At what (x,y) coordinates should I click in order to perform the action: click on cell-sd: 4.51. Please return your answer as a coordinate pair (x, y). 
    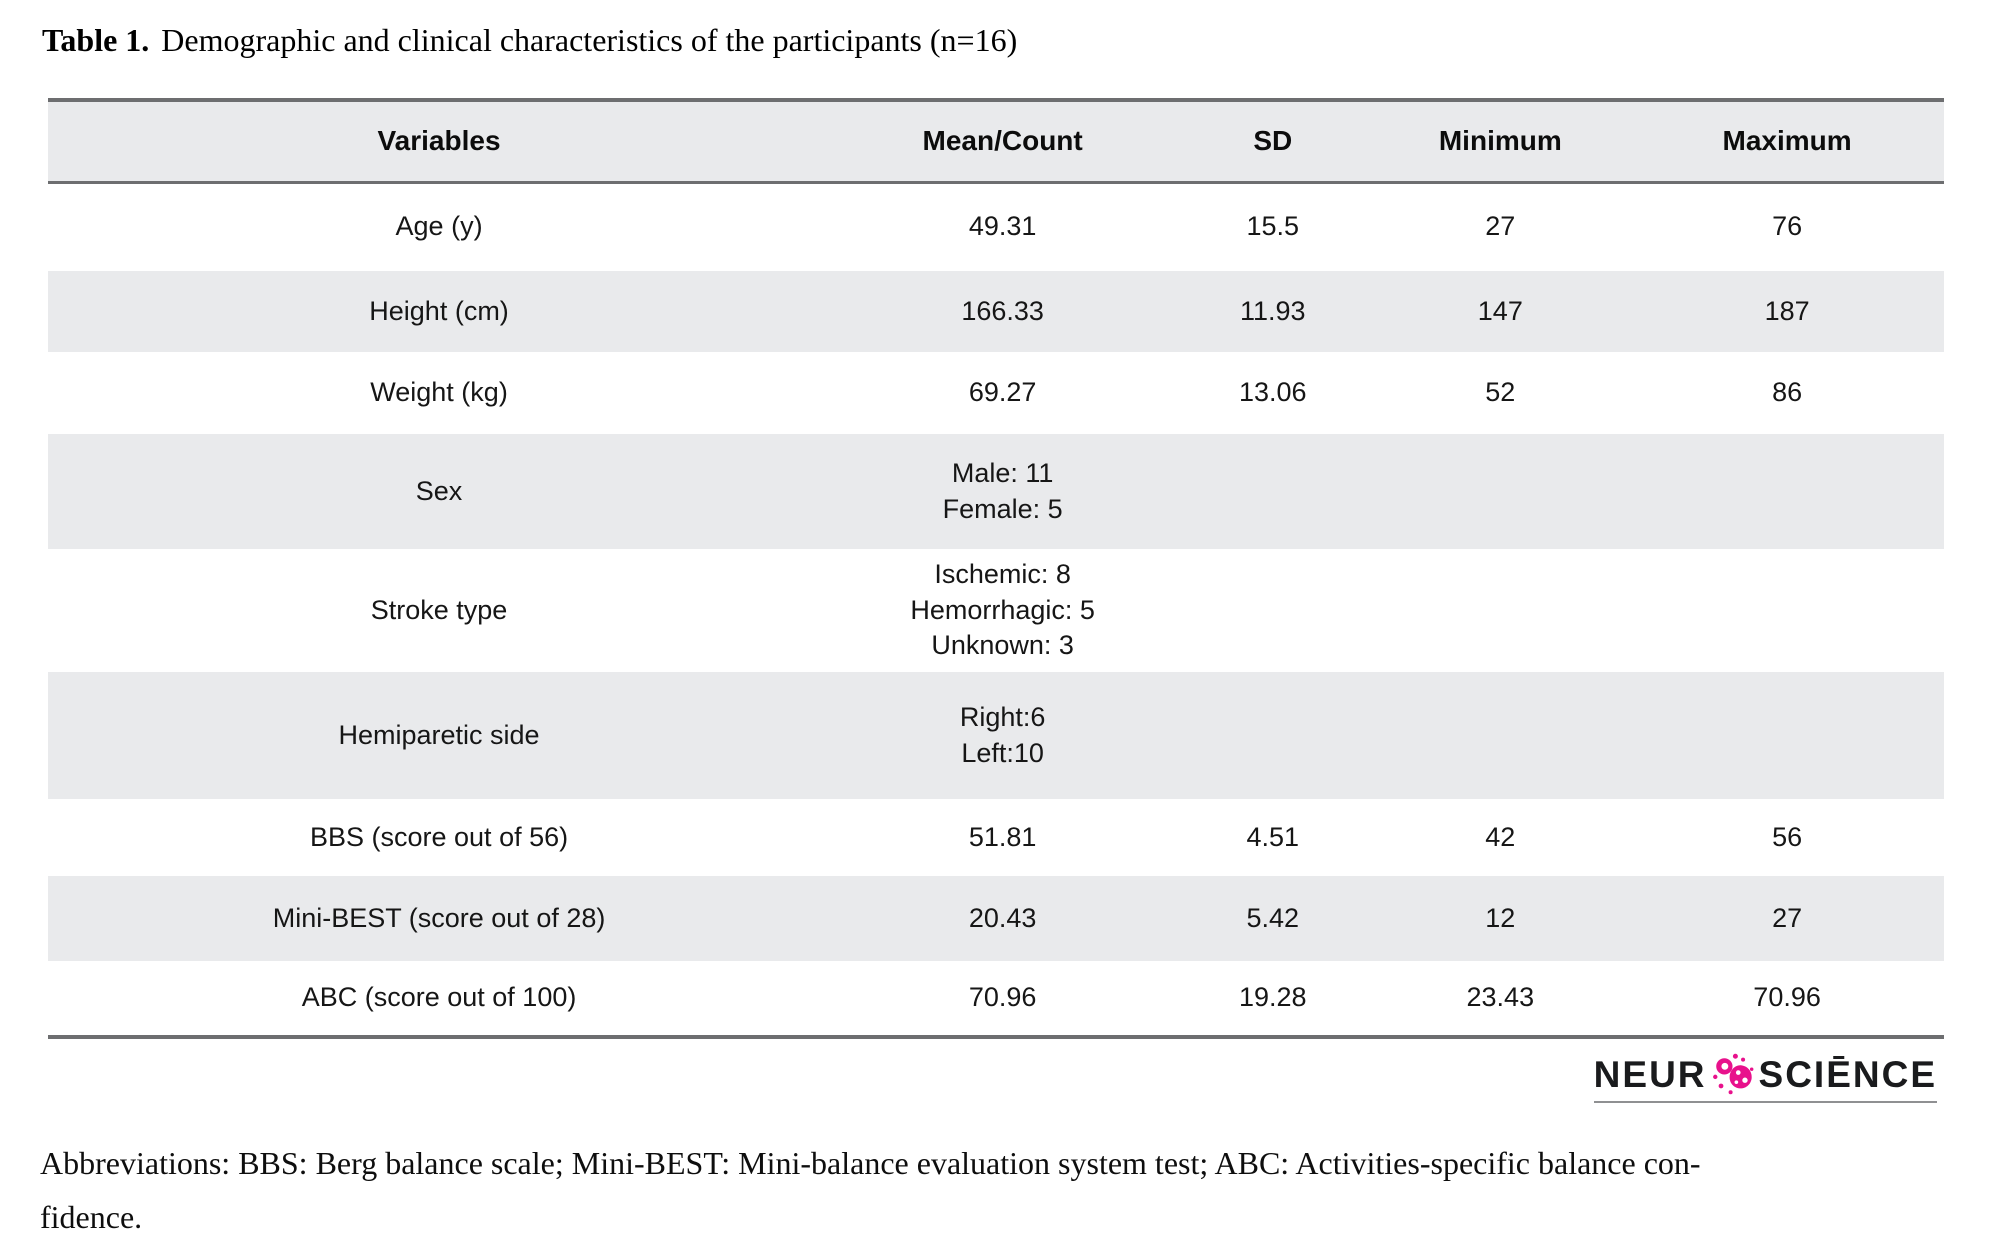
    Looking at the image, I should click on (1273, 836).